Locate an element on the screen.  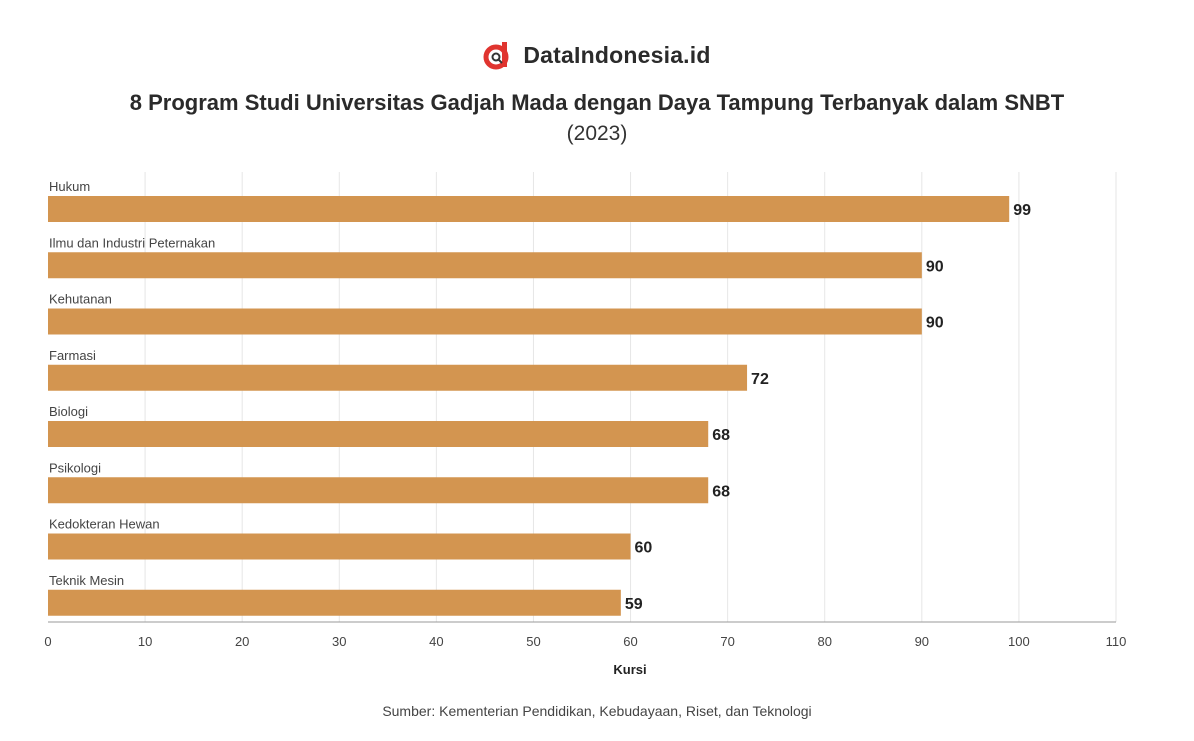
category-label: Psikologi is located at coordinates (75, 467).